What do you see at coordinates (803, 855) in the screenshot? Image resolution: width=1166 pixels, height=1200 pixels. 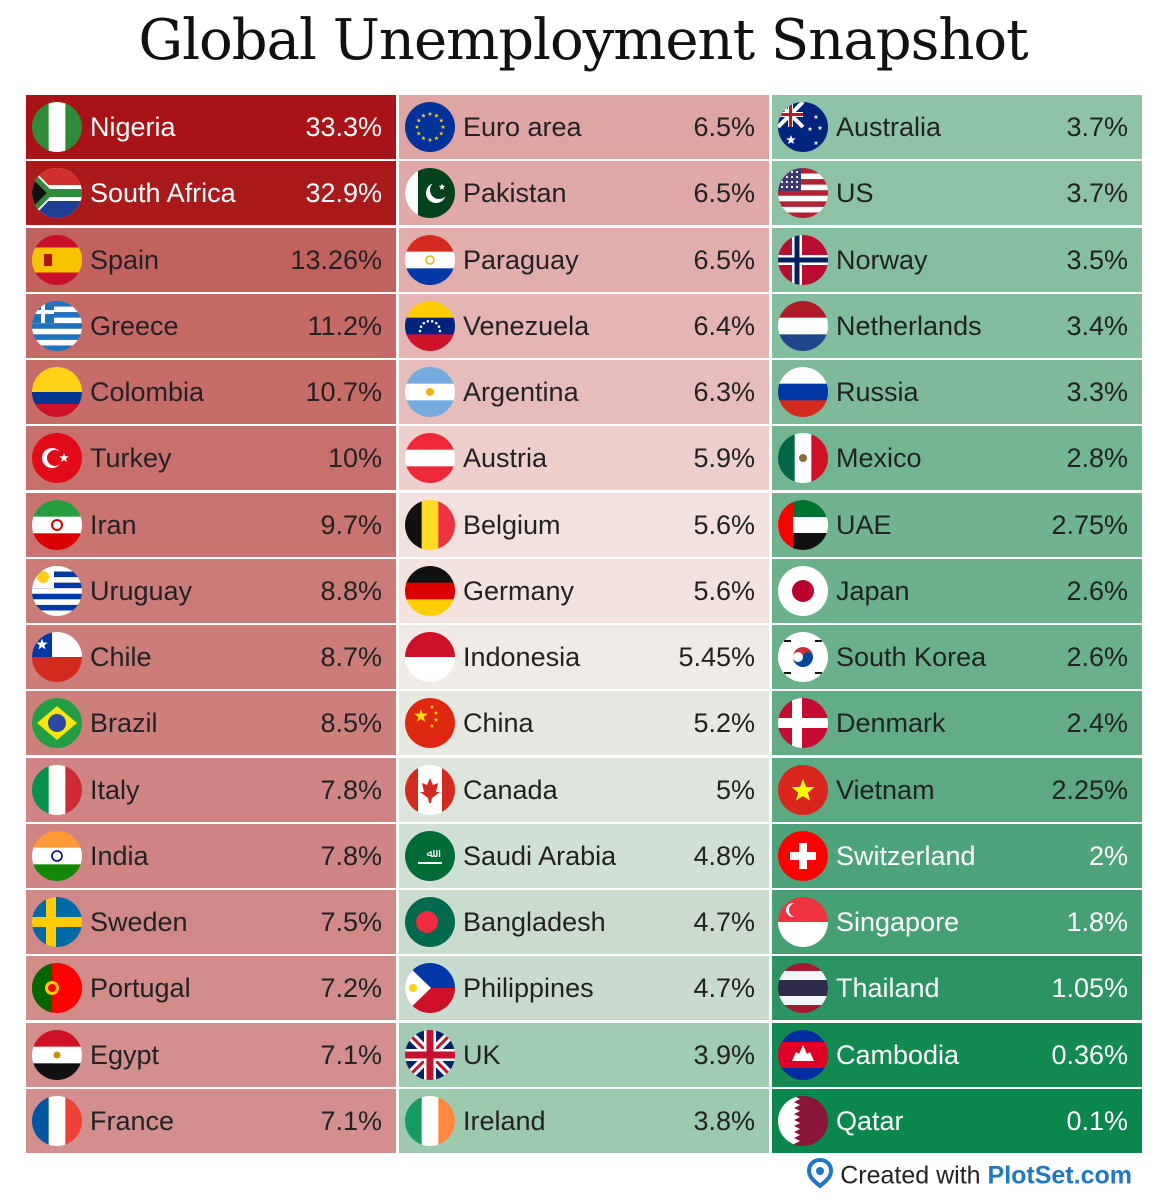 I see `switzerland-flag-icon` at bounding box center [803, 855].